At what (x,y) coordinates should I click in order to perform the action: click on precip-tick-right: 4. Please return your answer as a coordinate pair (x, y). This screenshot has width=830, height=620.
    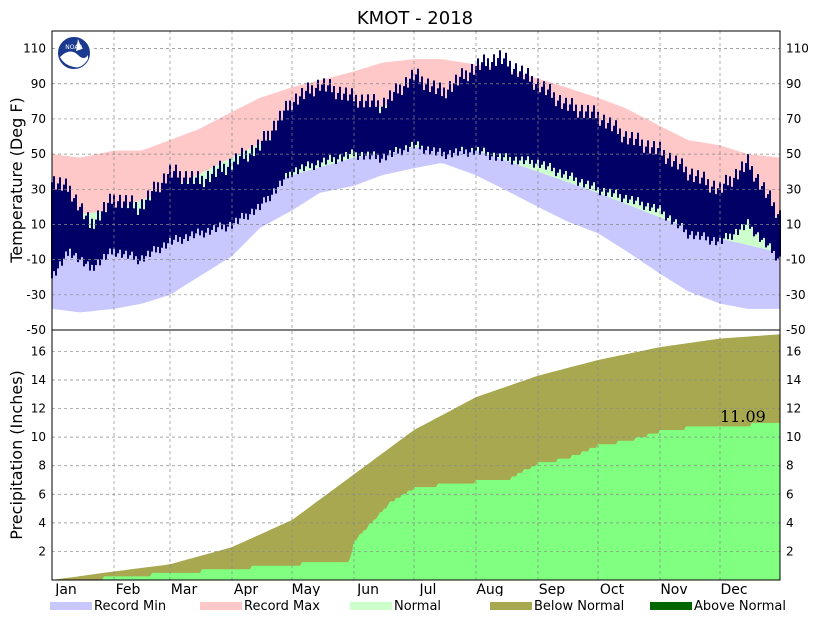
    Looking at the image, I should click on (790, 523).